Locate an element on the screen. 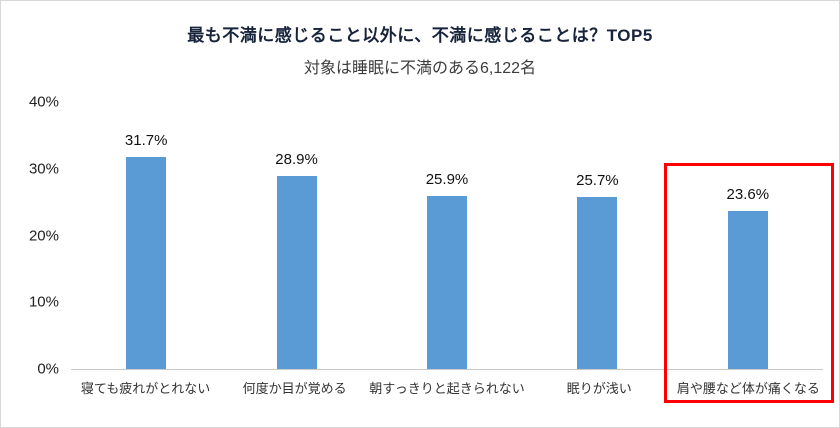 The width and height of the screenshot is (840, 428). bar-slot: 28.9% is located at coordinates (296, 235).